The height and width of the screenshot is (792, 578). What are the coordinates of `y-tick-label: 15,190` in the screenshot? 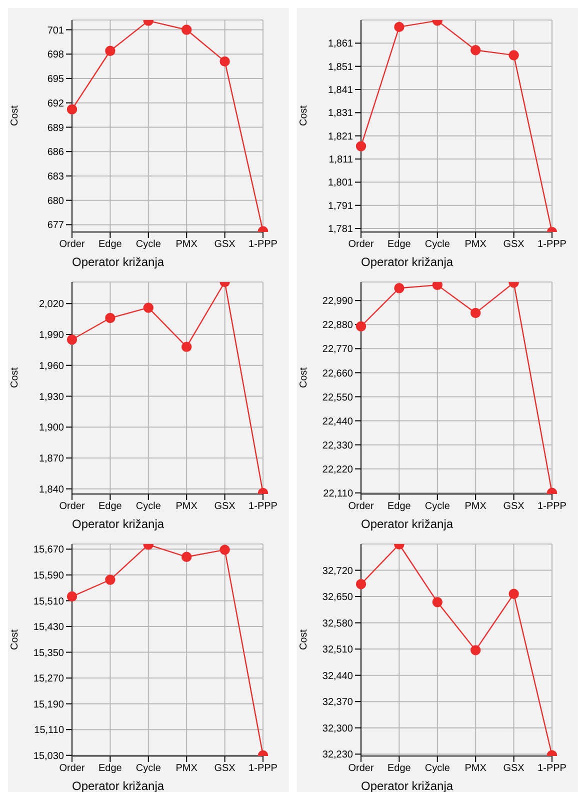 It's located at (48, 704).